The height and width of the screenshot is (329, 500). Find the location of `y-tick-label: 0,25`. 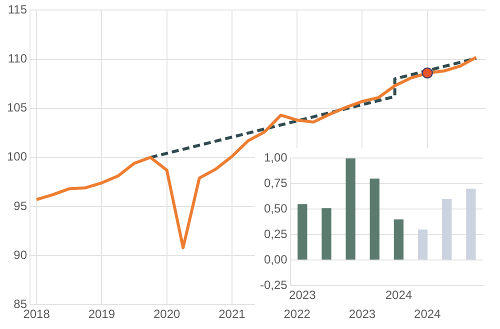

y-tick-label: 0,25 is located at coordinates (276, 233).